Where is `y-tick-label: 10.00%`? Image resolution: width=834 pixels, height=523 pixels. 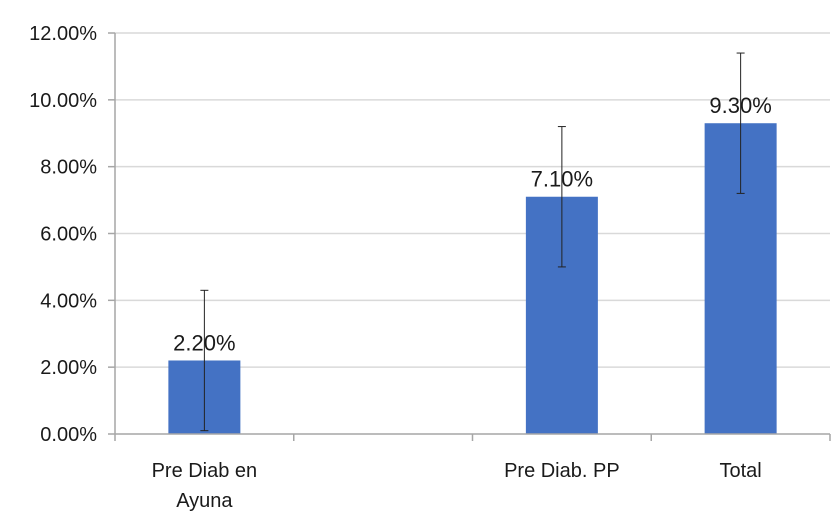 y-tick-label: 10.00% is located at coordinates (63, 101).